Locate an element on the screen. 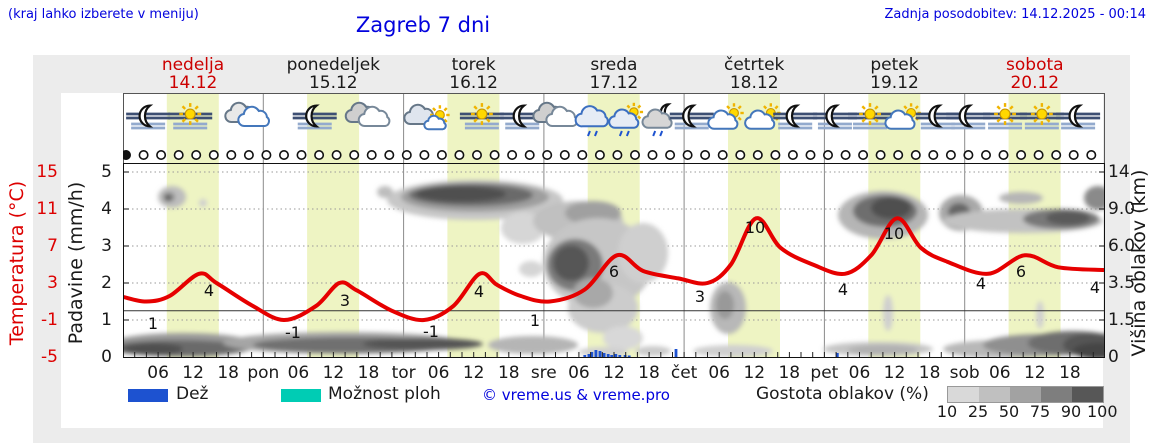 The image size is (1152, 443). x-tick-12: 06 is located at coordinates (579, 373).